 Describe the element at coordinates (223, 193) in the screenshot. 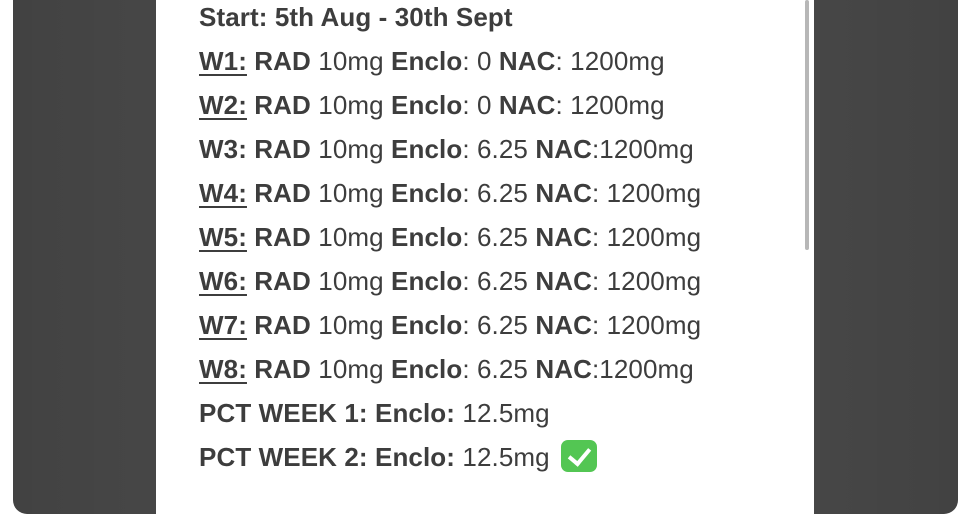

I see `week-label: W4:` at that location.